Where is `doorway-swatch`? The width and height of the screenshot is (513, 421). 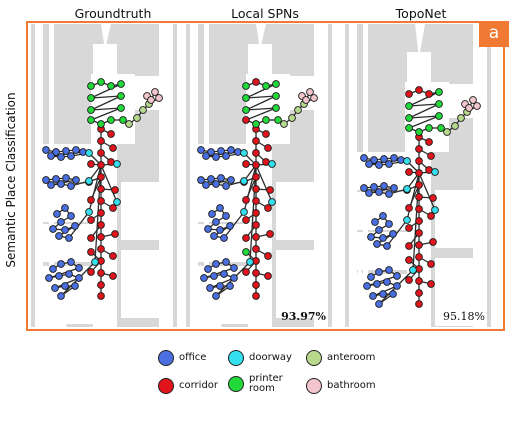
doorway-swatch is located at coordinates (236, 358).